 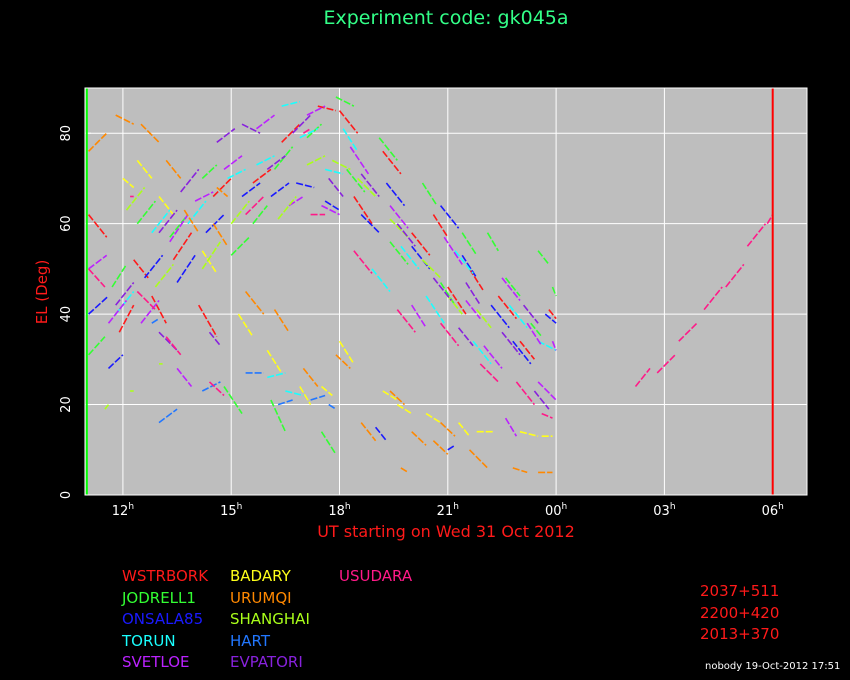 I want to click on source-item: 2200+420, so click(x=740, y=612).